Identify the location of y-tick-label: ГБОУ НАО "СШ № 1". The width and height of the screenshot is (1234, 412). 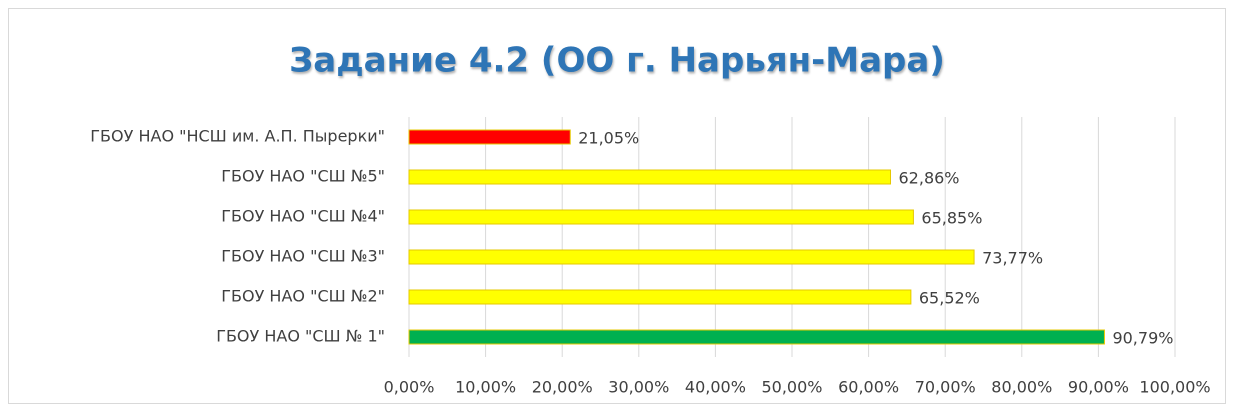
(300, 336).